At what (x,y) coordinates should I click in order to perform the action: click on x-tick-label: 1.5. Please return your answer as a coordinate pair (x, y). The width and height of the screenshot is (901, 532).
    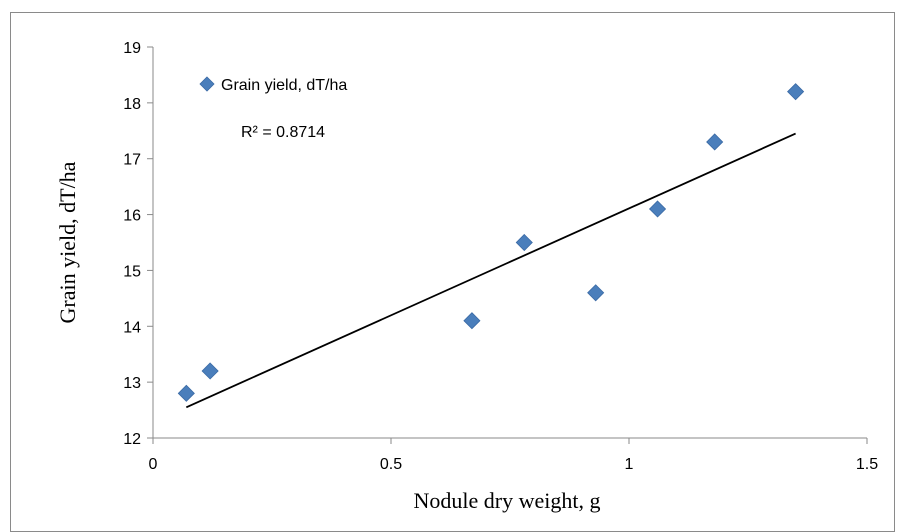
    Looking at the image, I should click on (867, 464).